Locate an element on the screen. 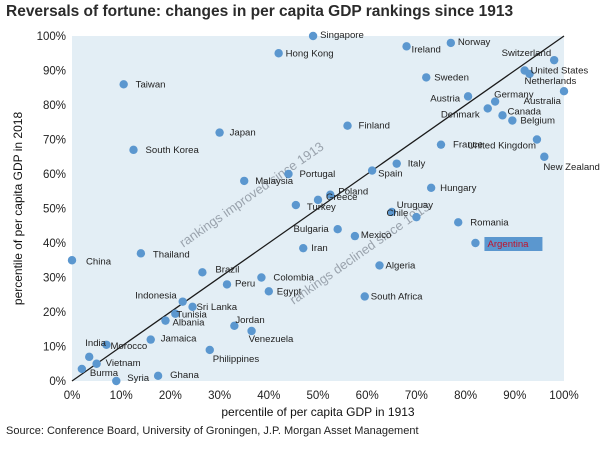 The height and width of the screenshot is (453, 600). point-label: New Zealand is located at coordinates (571, 167).